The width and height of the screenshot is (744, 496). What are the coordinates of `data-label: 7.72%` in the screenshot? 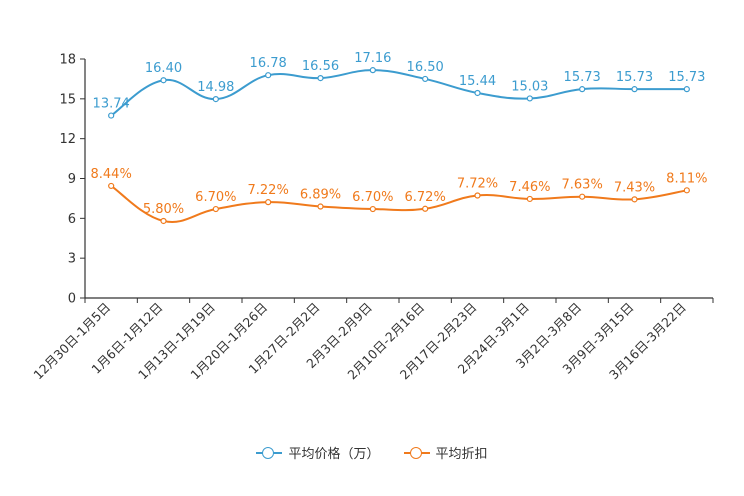 It's located at (477, 183).